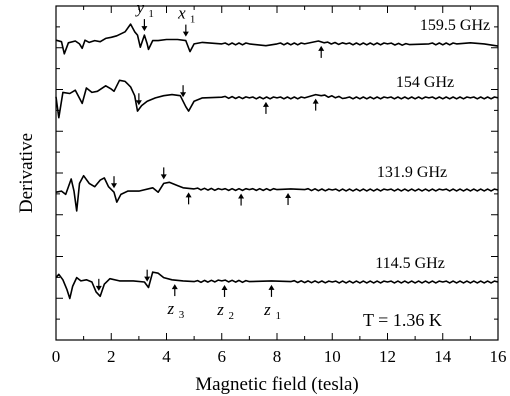 The height and width of the screenshot is (396, 510). What do you see at coordinates (232, 316) in the screenshot?
I see `marker-label-subscript: 2` at bounding box center [232, 316].